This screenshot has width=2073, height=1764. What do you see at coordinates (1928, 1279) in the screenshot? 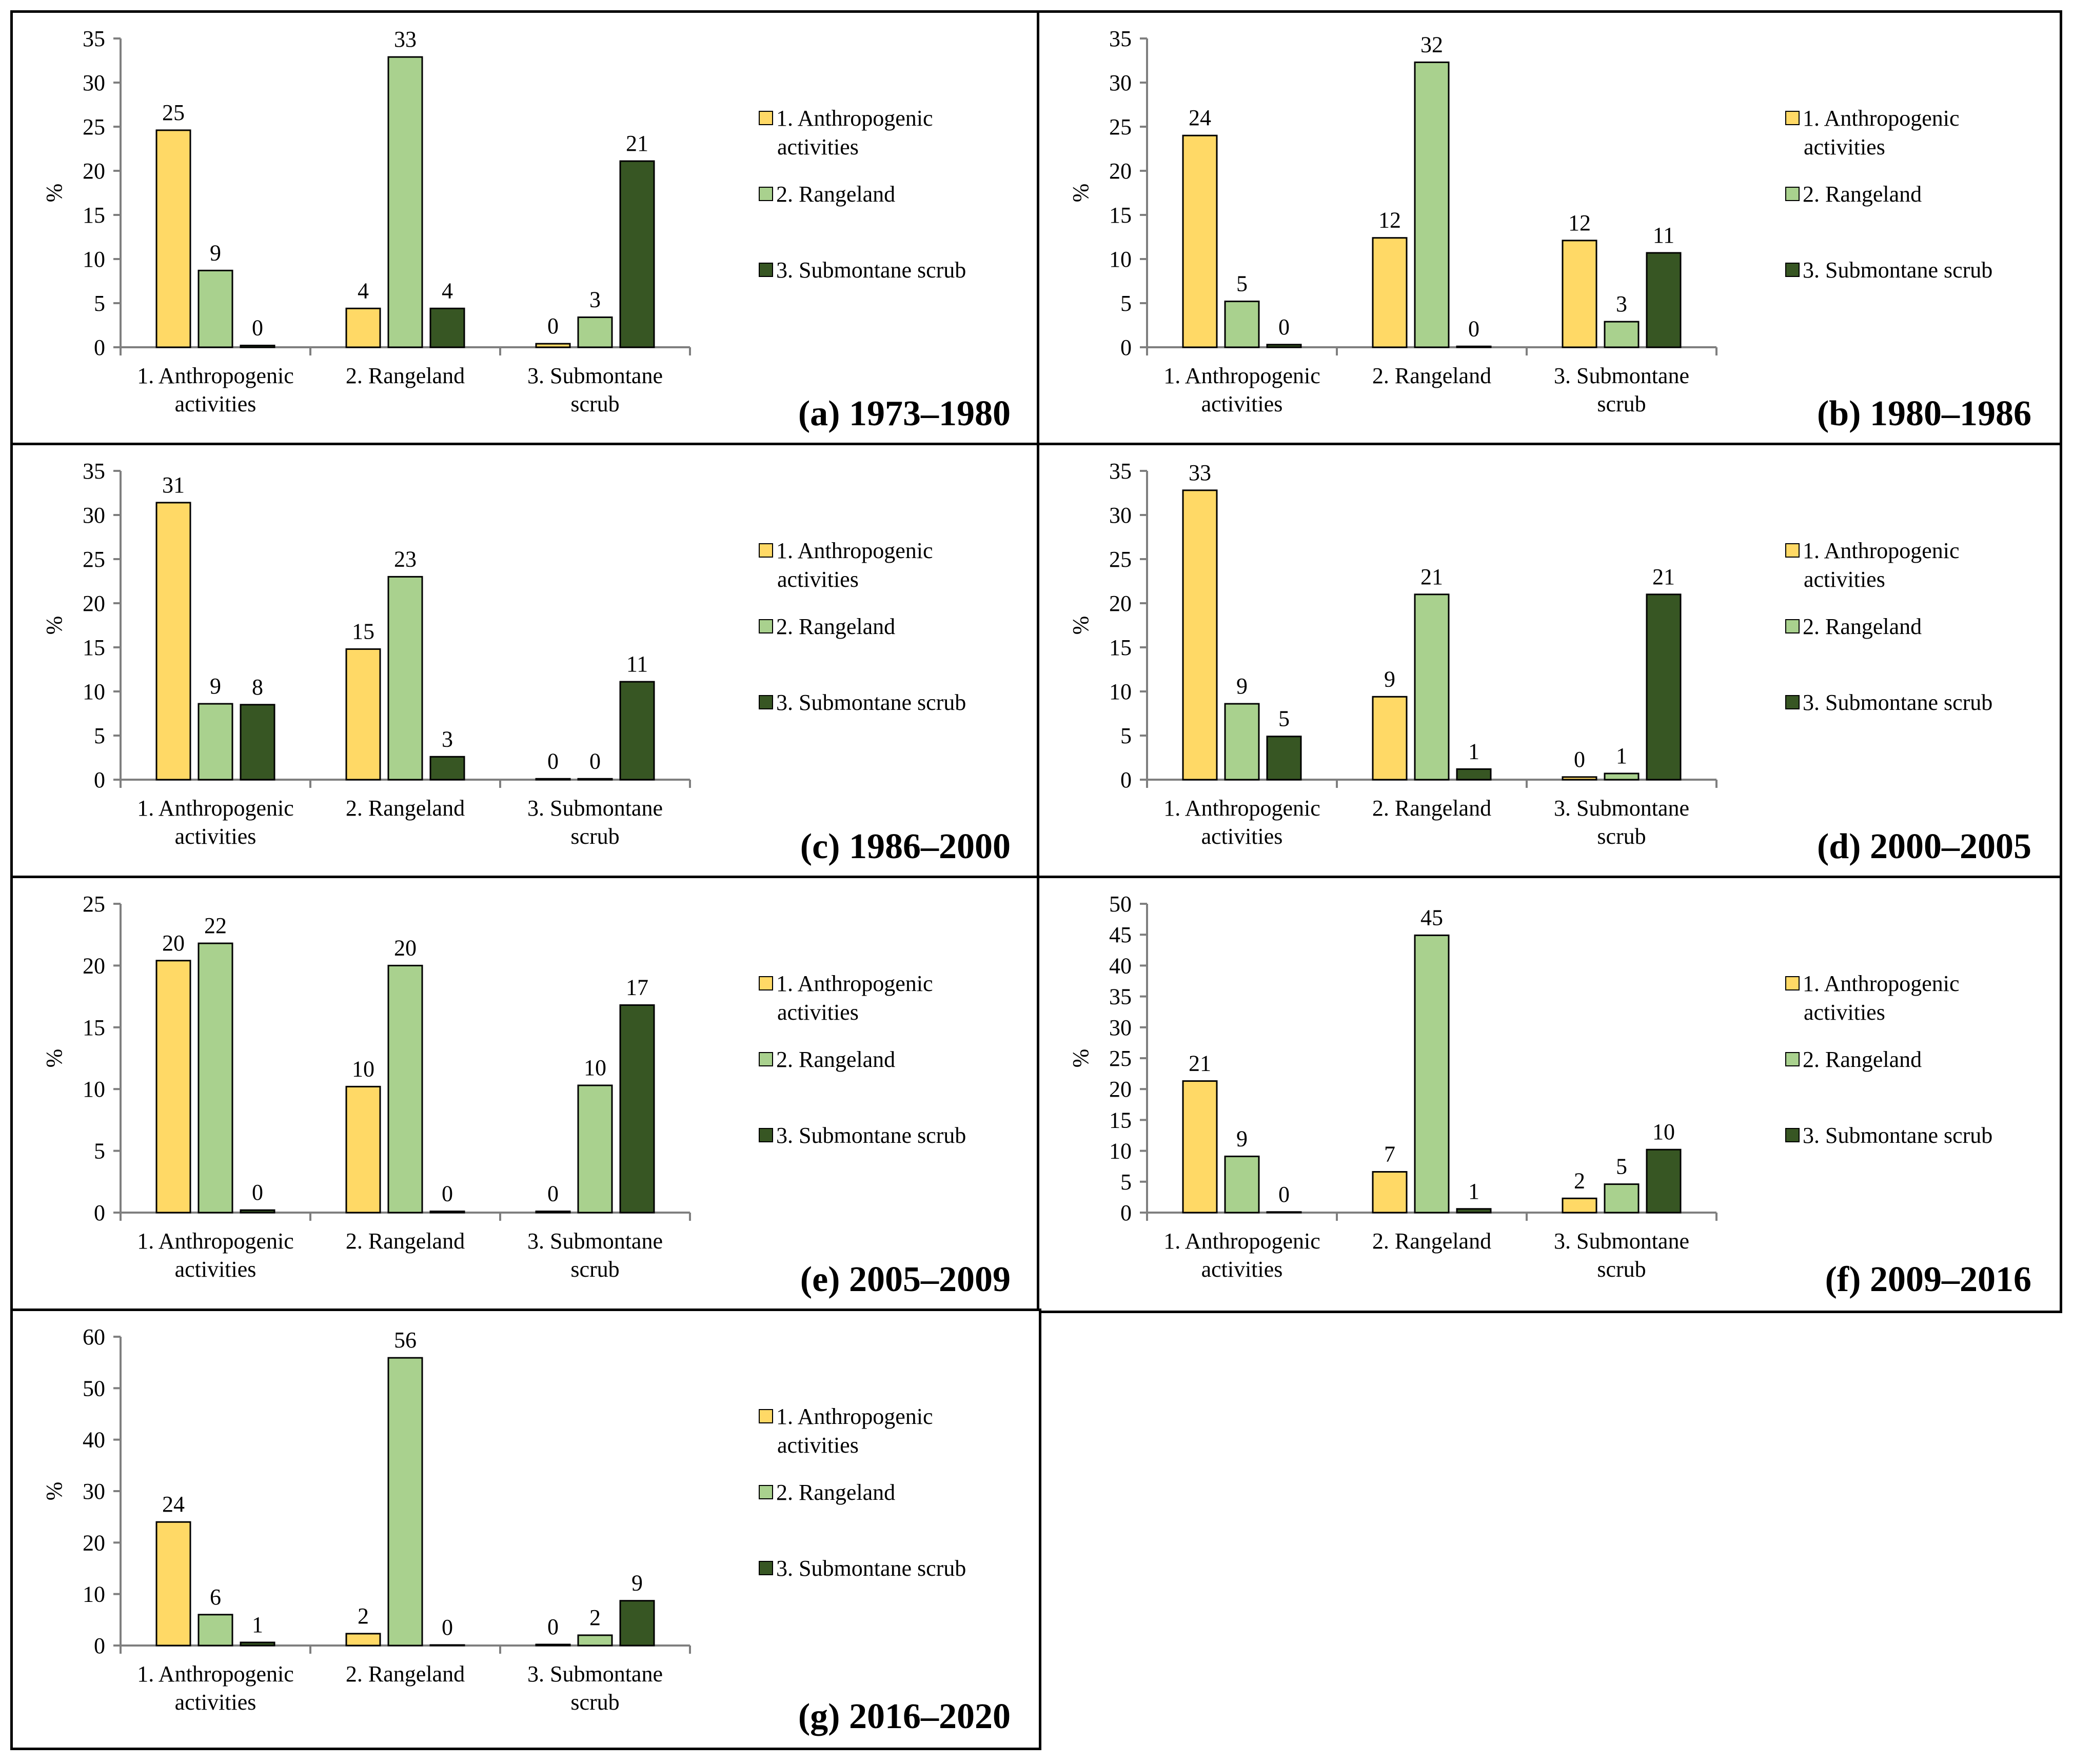
I see `panel-title: (f) 2009–2016` at bounding box center [1928, 1279].